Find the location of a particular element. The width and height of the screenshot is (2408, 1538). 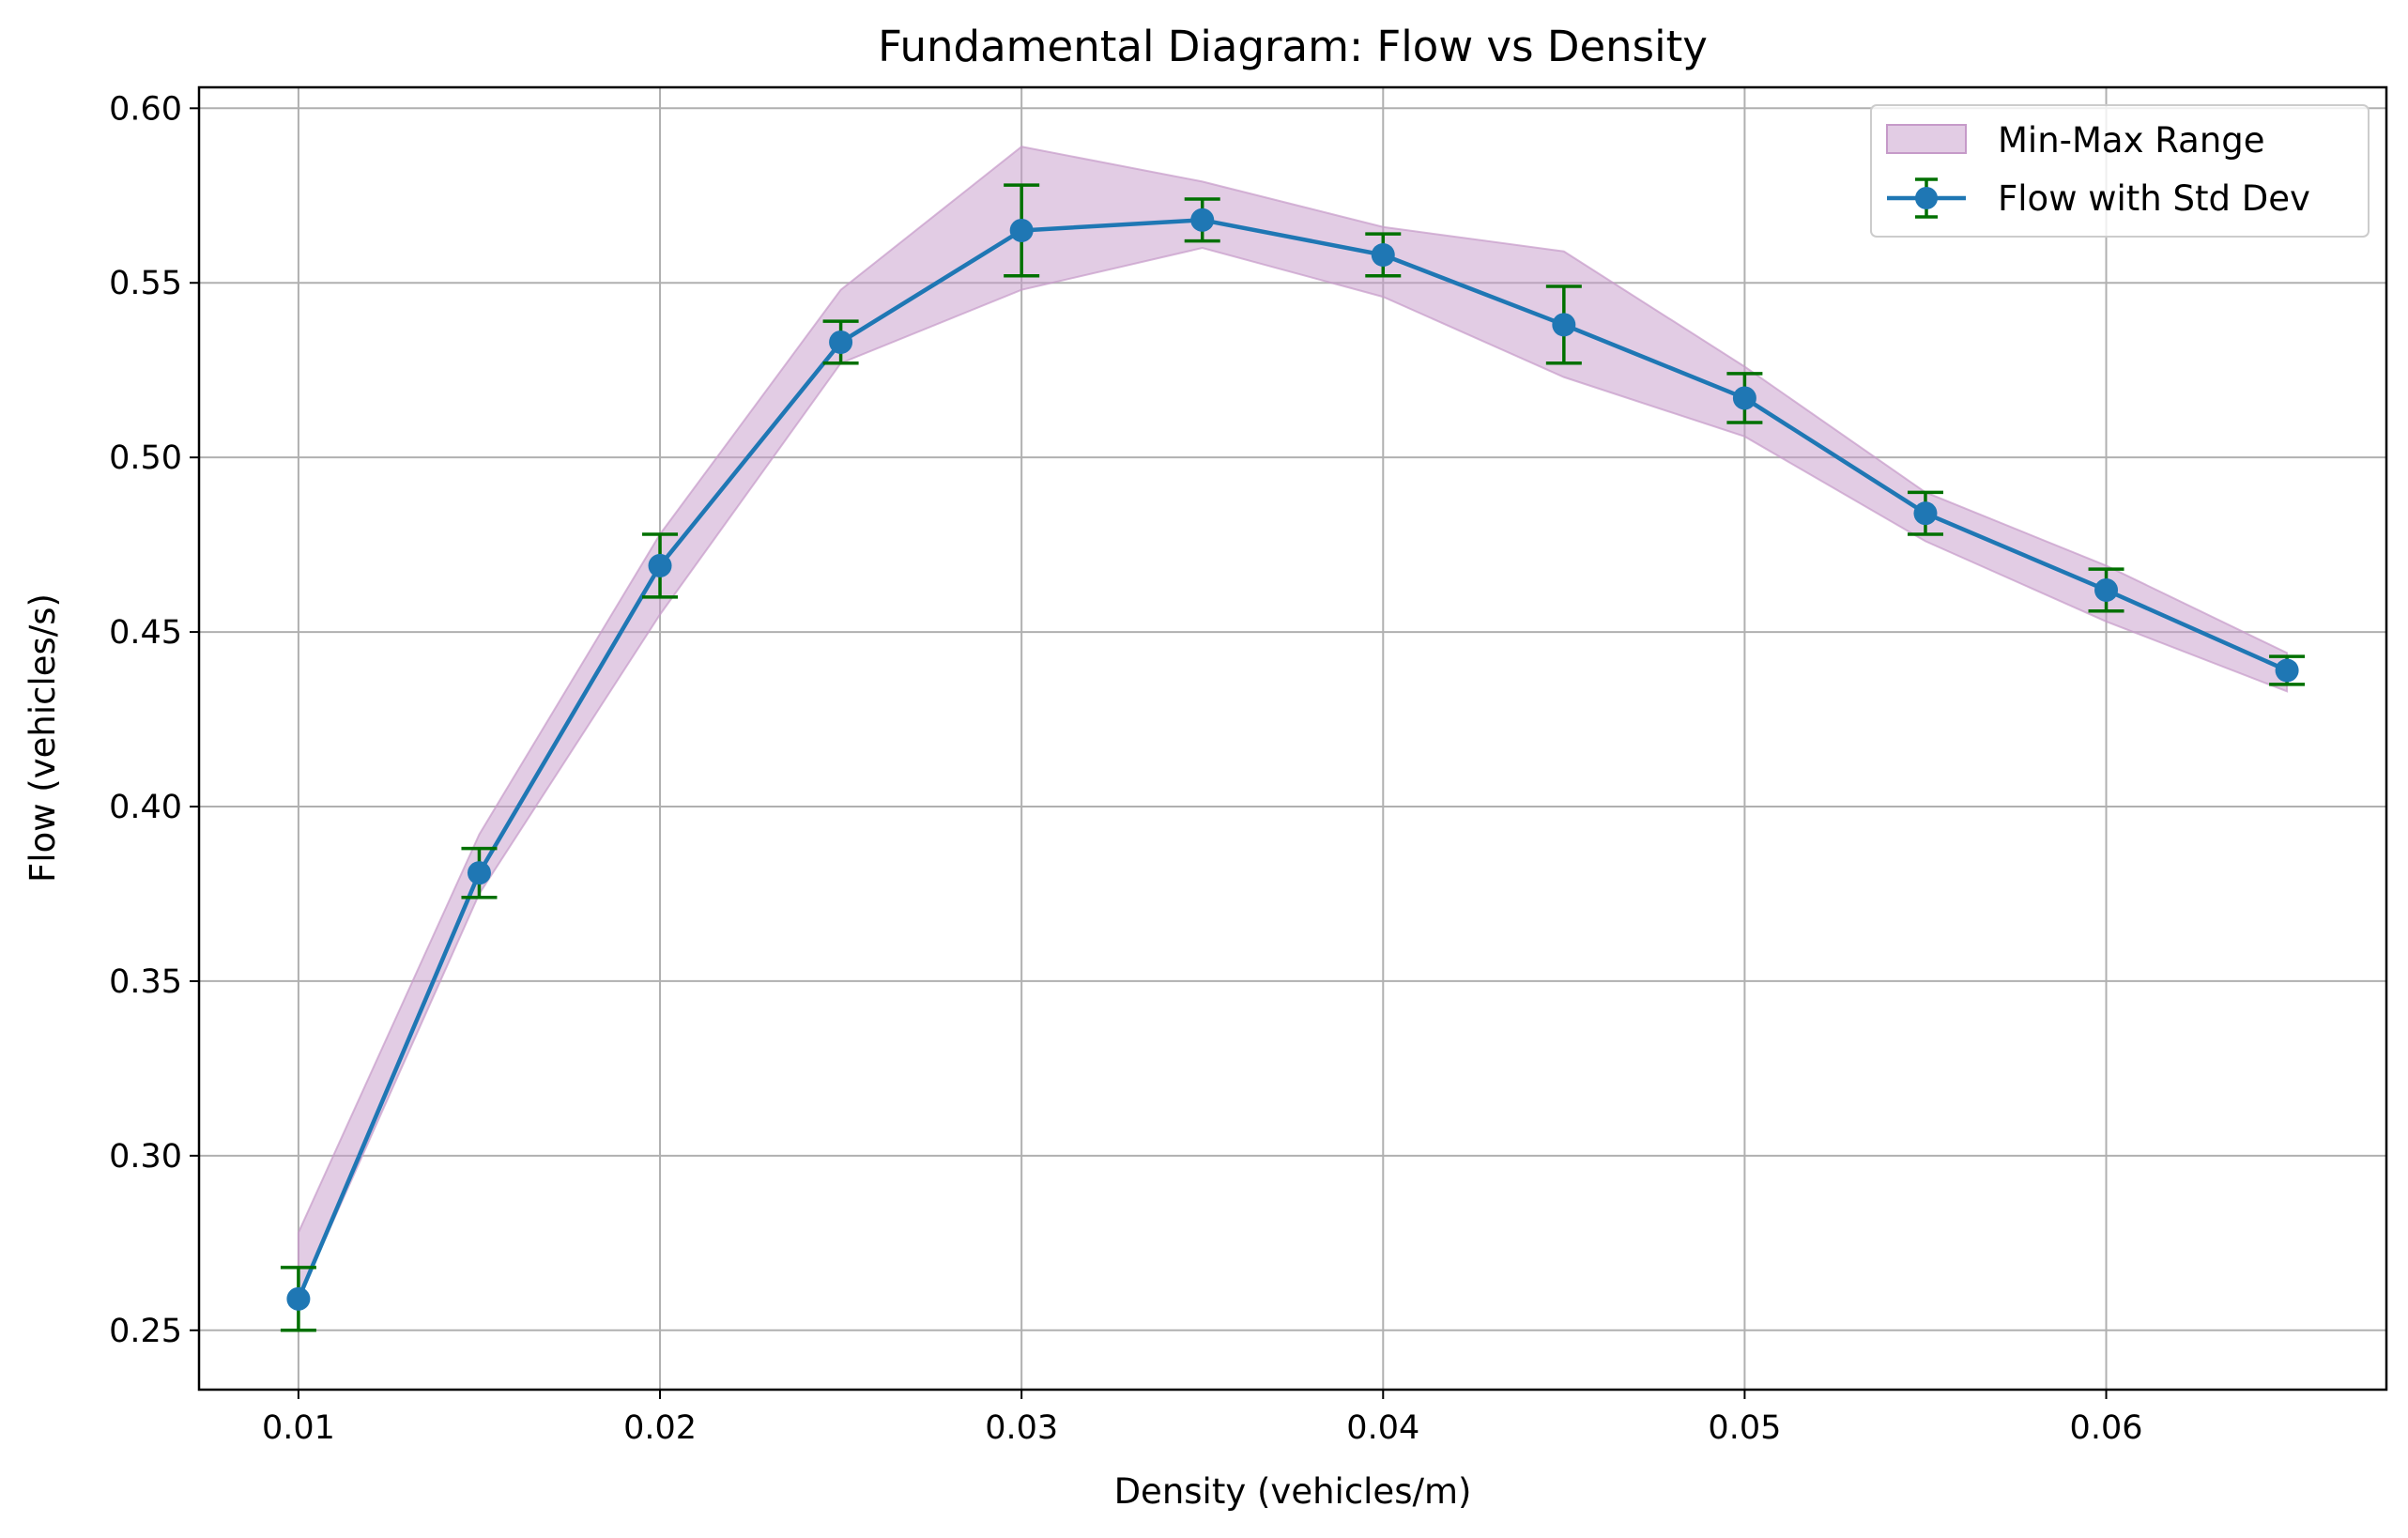

x-tick-label: 0.03 is located at coordinates (1021, 1428).